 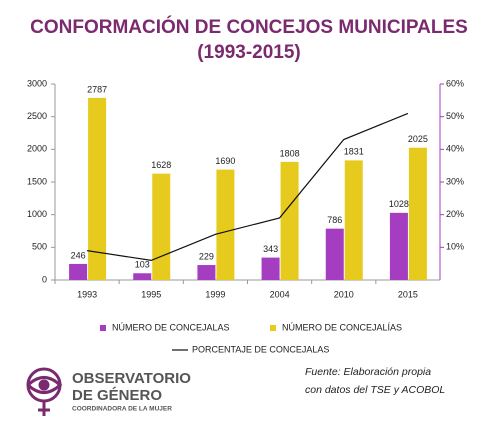 What do you see at coordinates (354, 152) in the screenshot?
I see `data-label: 1831` at bounding box center [354, 152].